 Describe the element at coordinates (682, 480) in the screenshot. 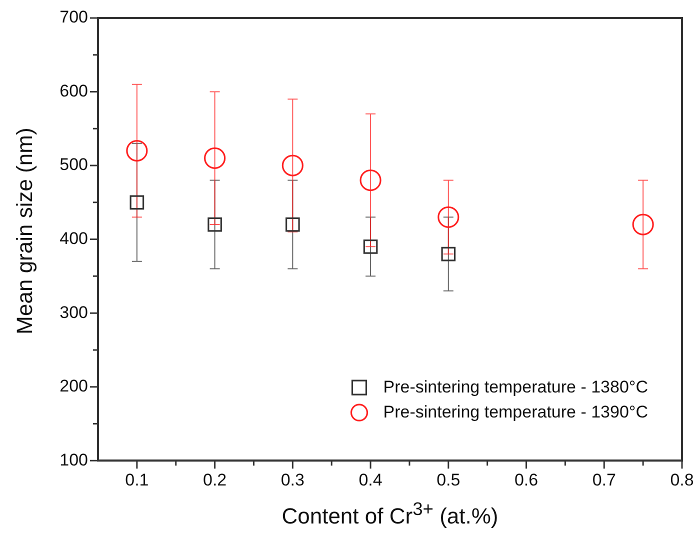

I see `x-tick-label: 0.8` at that location.